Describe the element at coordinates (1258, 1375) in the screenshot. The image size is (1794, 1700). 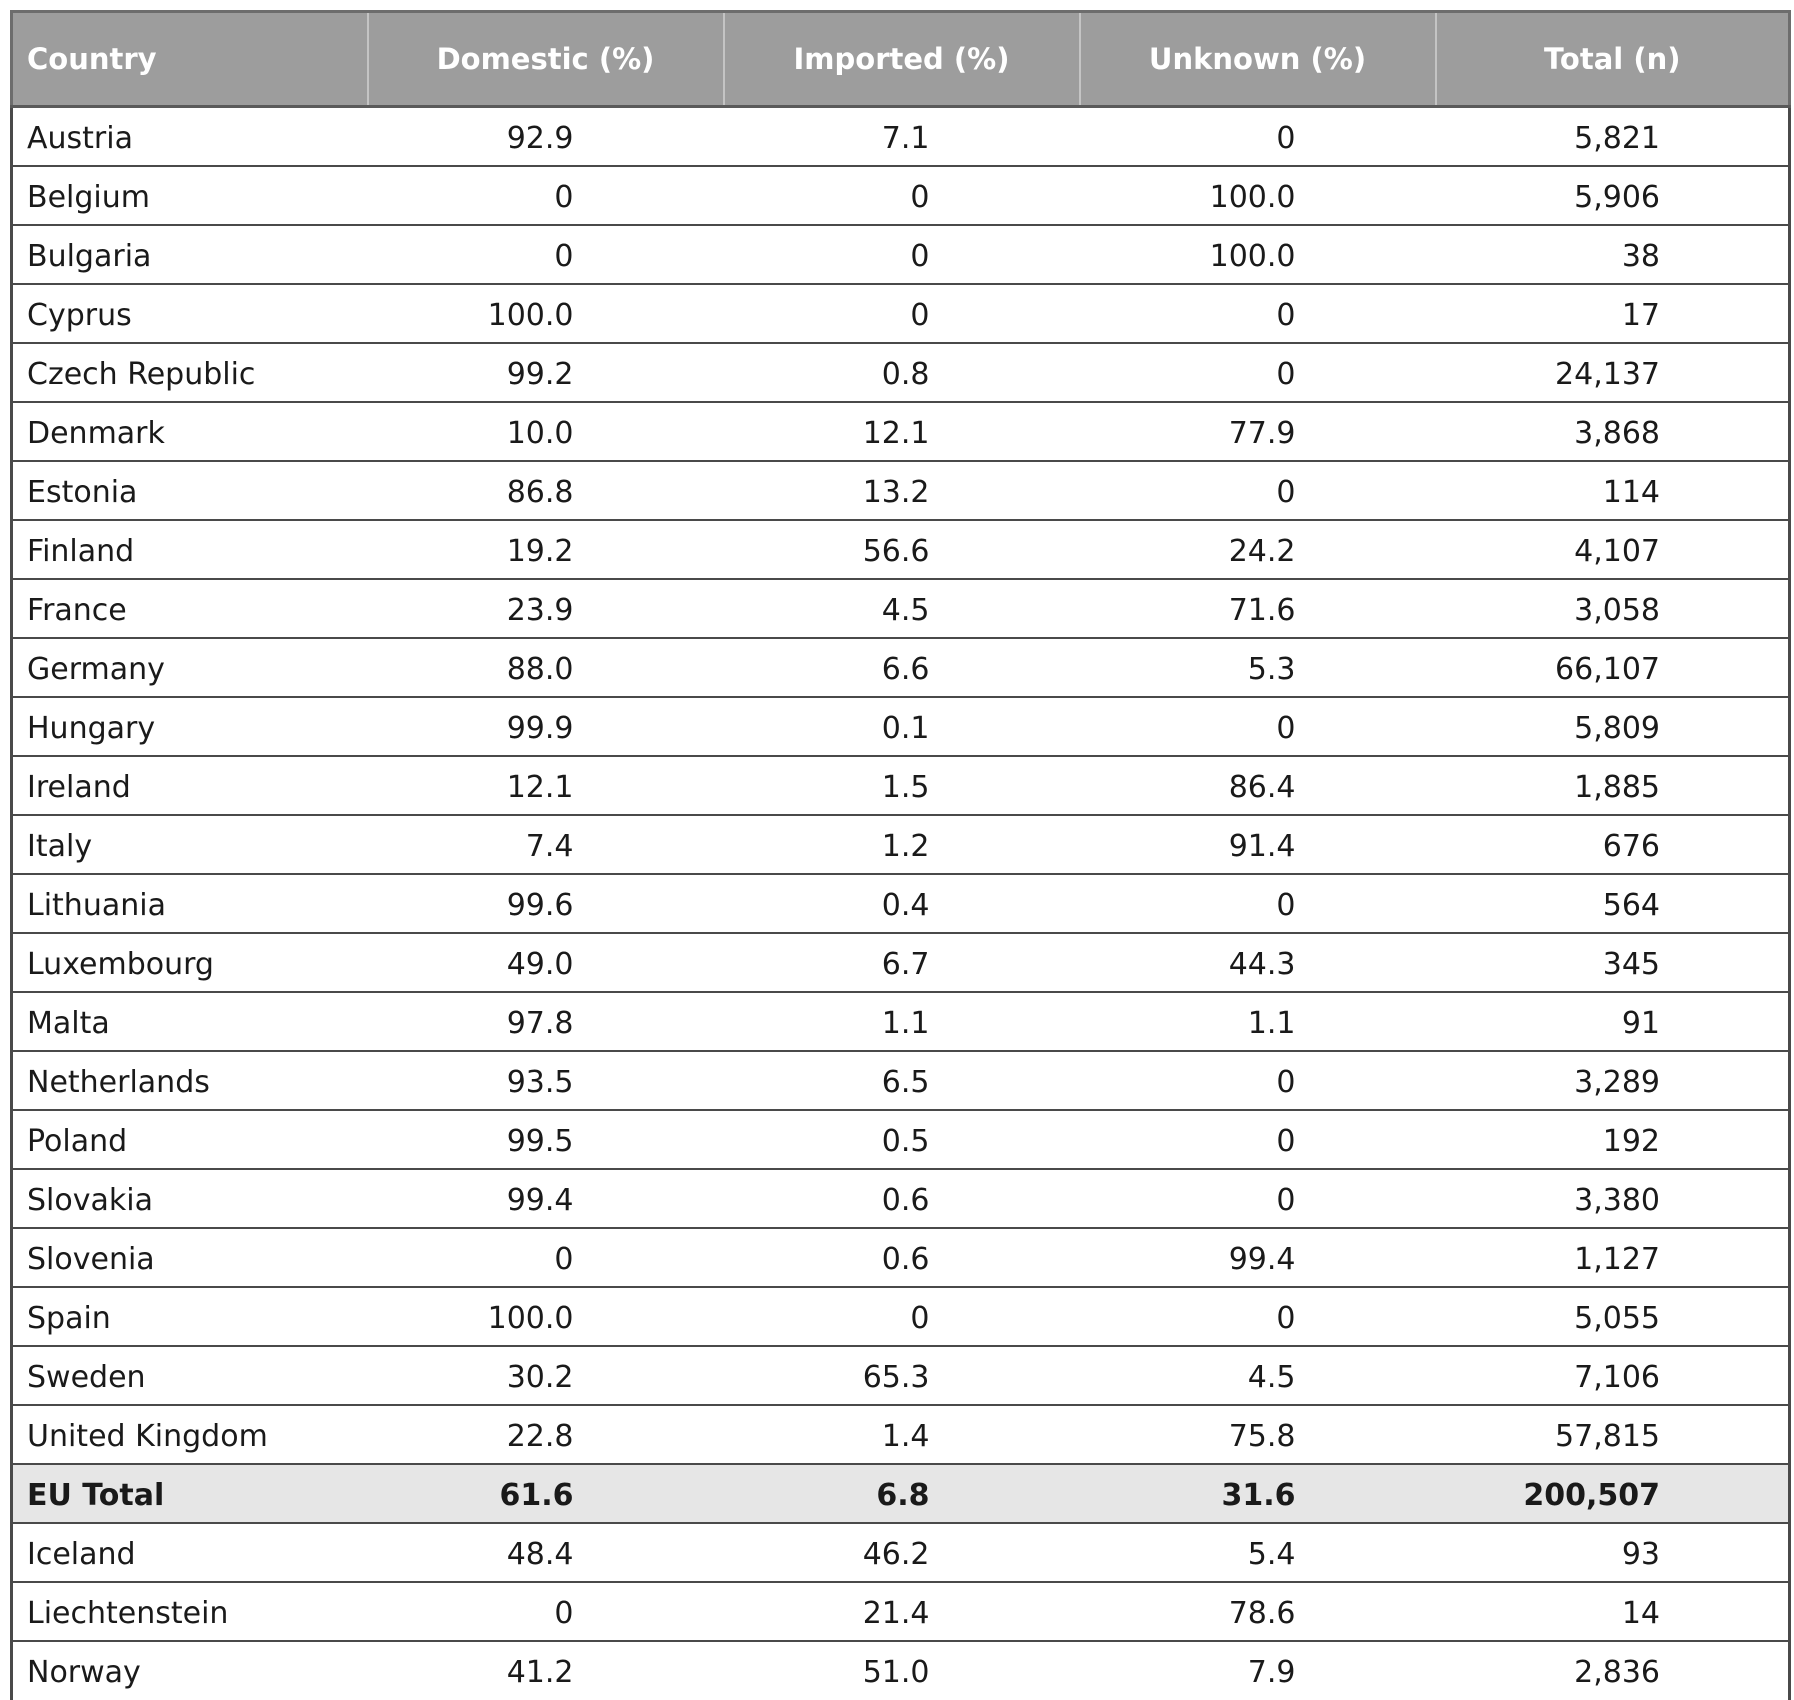
I see `unknown-cell: 4.5` at that location.